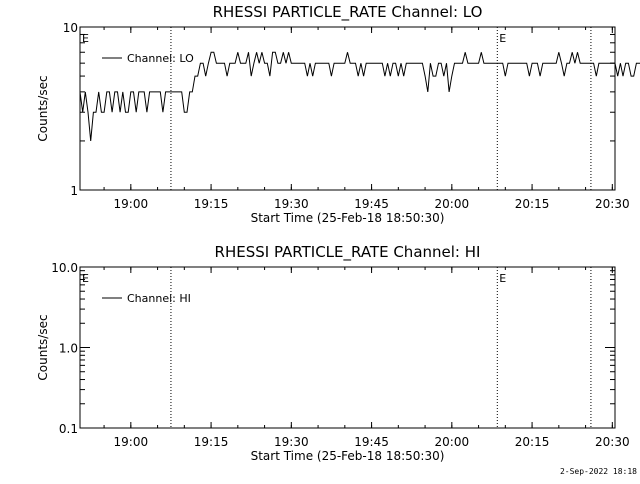 This screenshot has width=640, height=484. I want to click on y-tick-label: 10.0, so click(64, 268).